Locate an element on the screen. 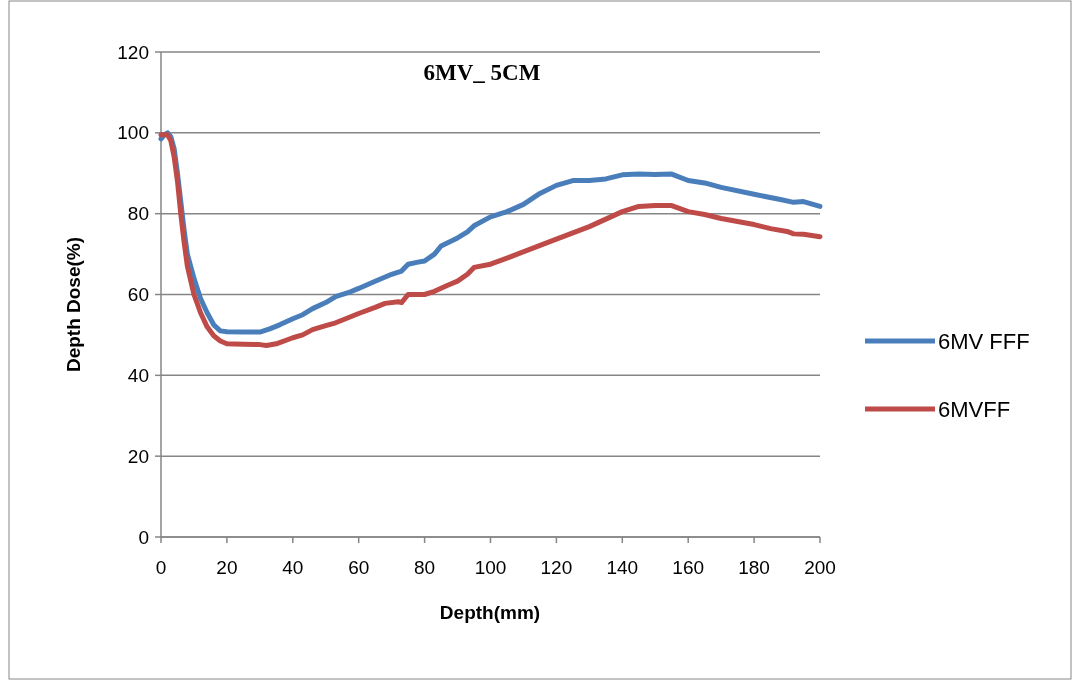  legend-label: 6MVFF is located at coordinates (974, 409).